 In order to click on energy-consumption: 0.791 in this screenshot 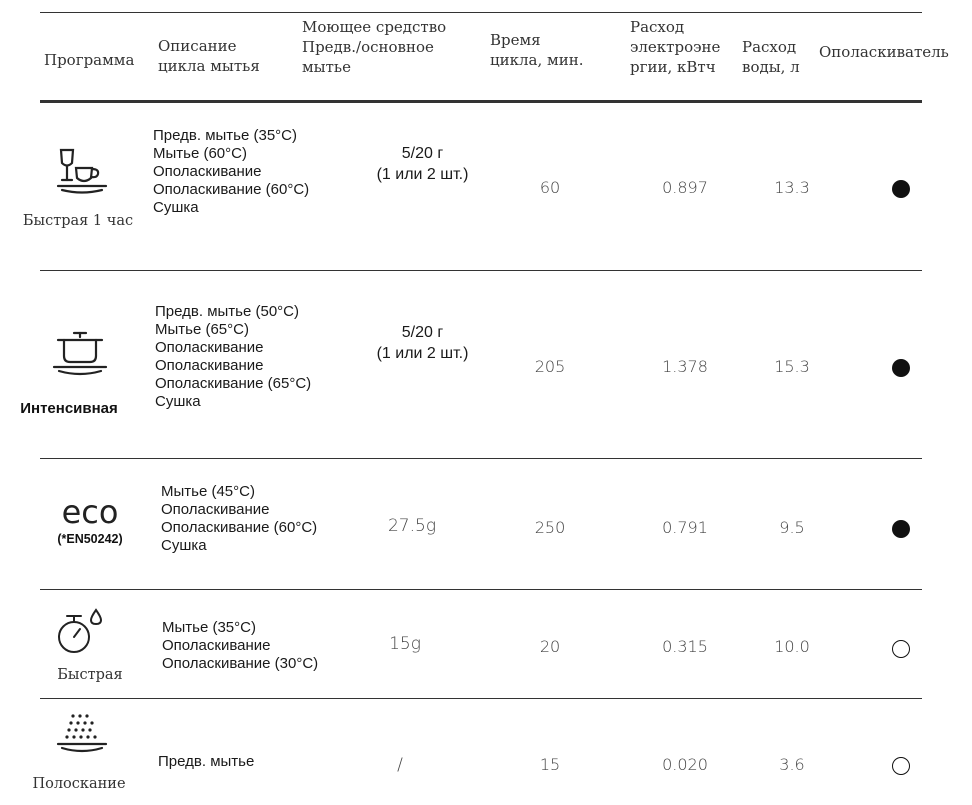, I will do `click(685, 527)`.